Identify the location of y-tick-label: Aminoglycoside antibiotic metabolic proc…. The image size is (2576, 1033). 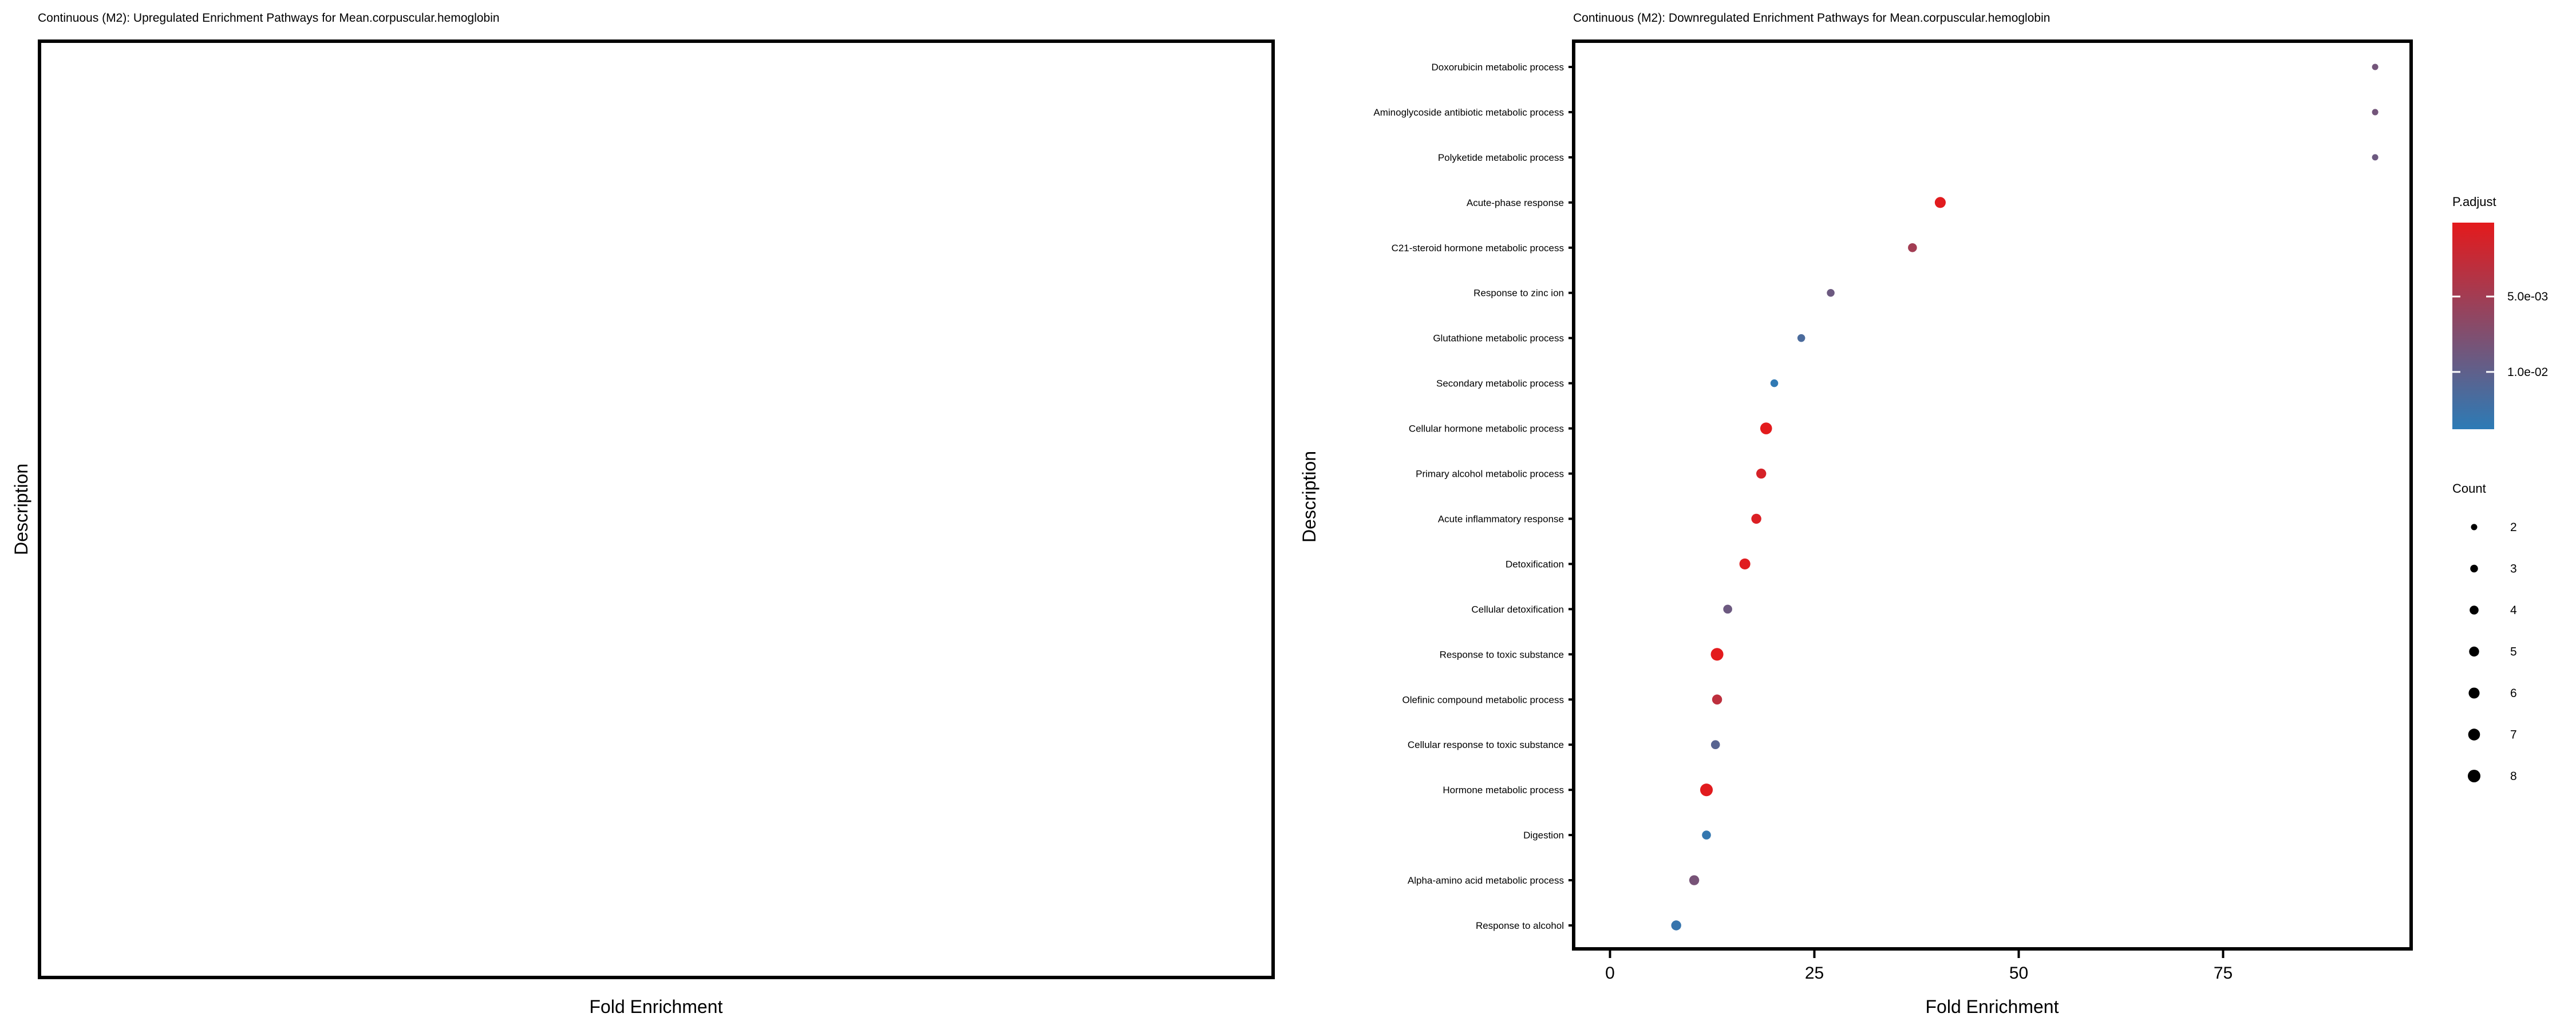
(1468, 112).